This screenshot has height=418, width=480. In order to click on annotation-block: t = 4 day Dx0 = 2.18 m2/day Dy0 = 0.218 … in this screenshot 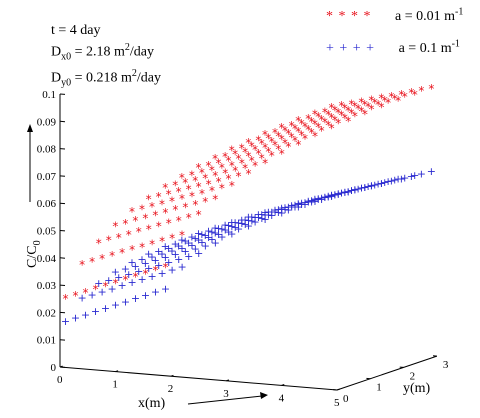, I will do `click(106, 57)`.